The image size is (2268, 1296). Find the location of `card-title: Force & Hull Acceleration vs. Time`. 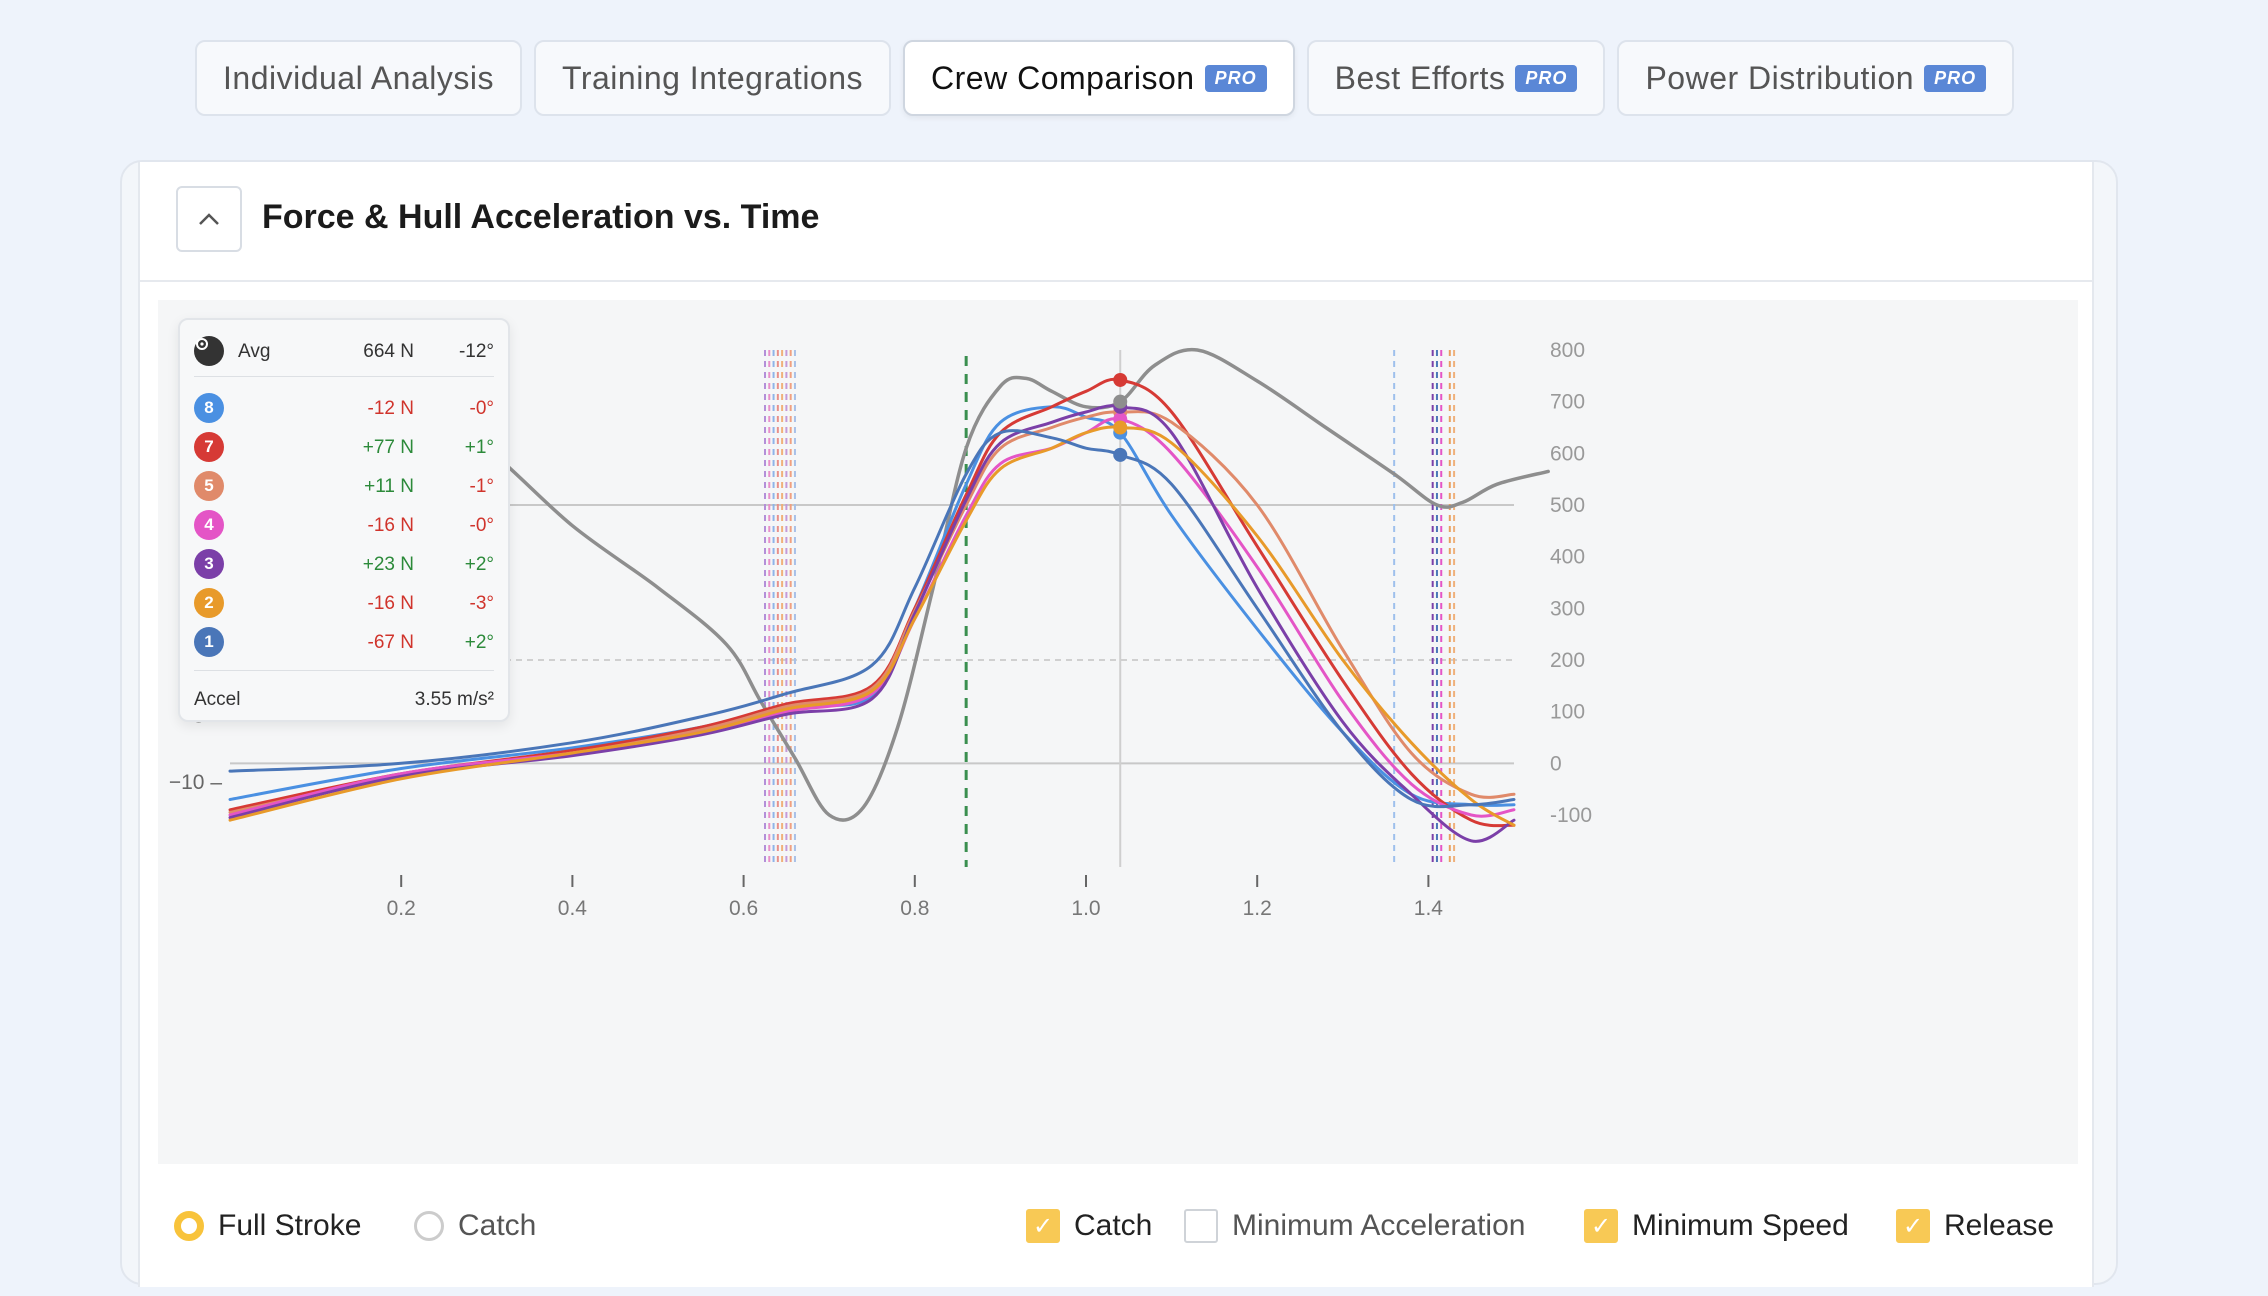

card-title: Force & Hull Acceleration vs. Time is located at coordinates (541, 217).